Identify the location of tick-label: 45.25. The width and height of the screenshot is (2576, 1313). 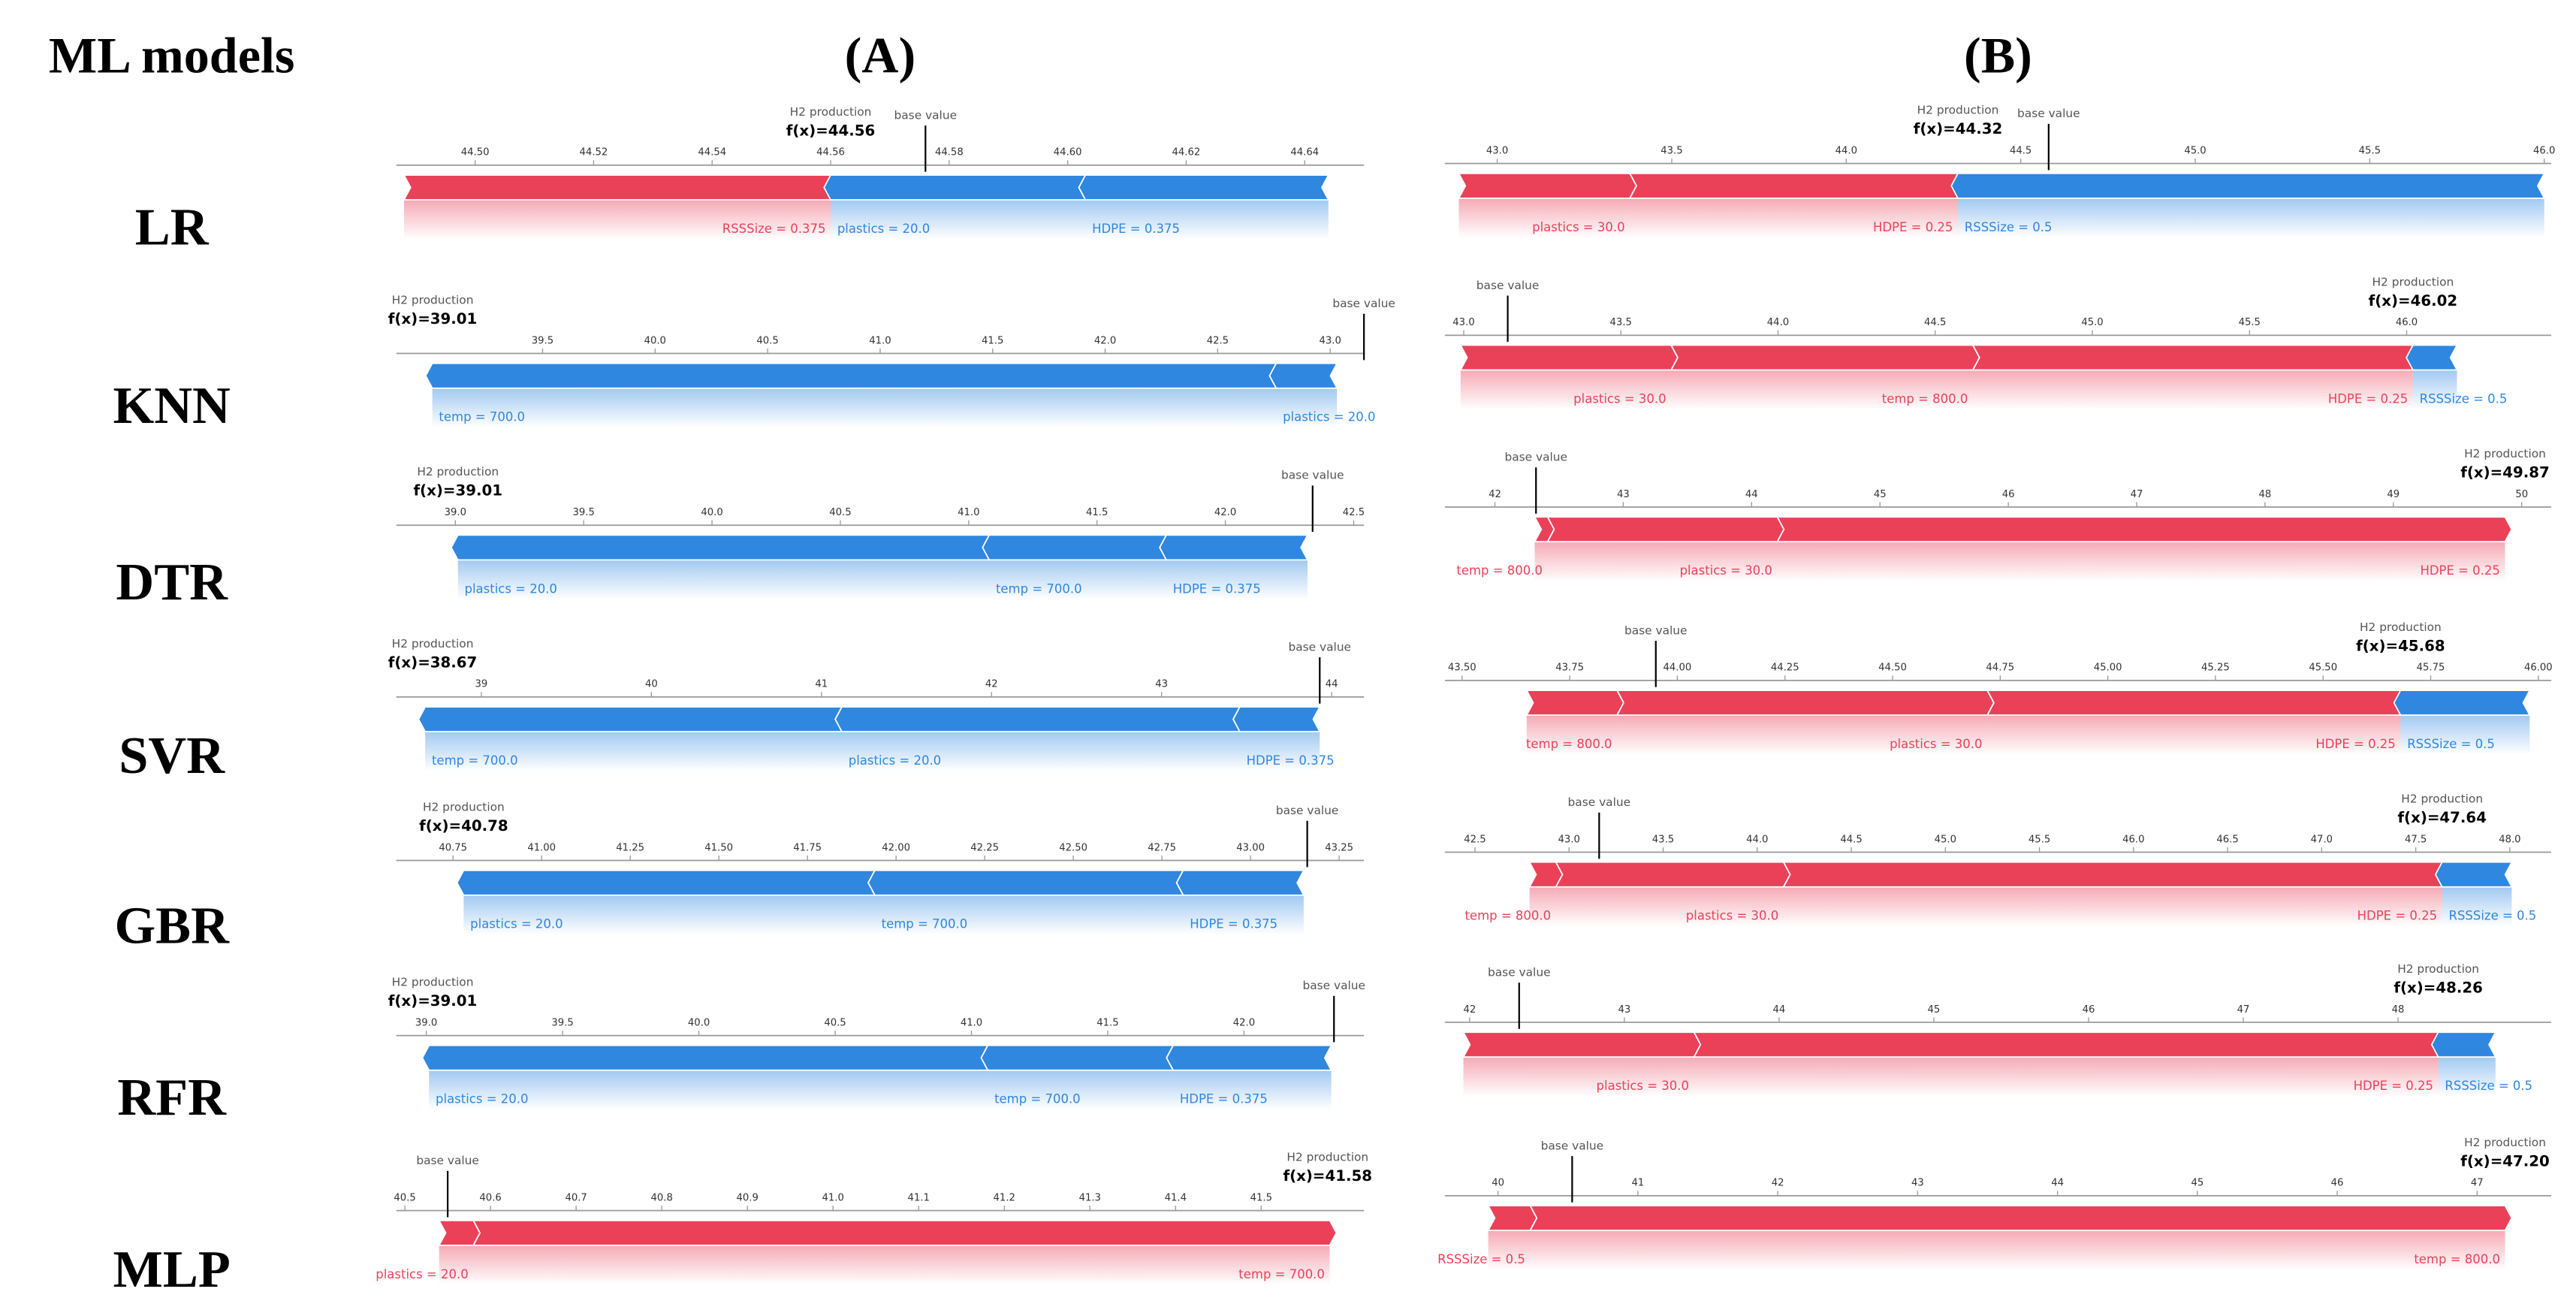
(2215, 669).